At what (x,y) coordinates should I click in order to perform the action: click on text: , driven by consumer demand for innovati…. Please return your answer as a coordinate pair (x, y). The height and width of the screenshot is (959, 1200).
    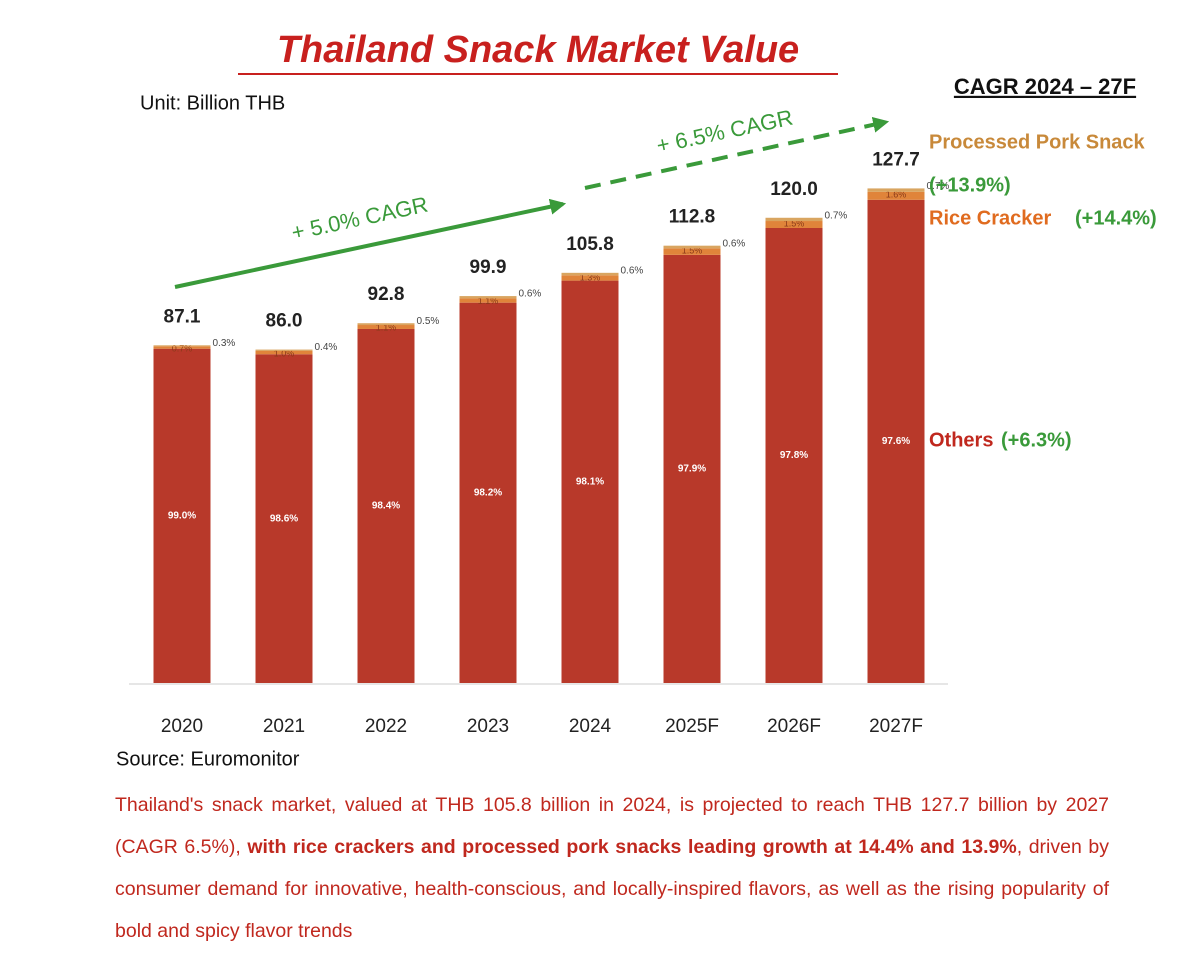
    Looking at the image, I should click on (612, 889).